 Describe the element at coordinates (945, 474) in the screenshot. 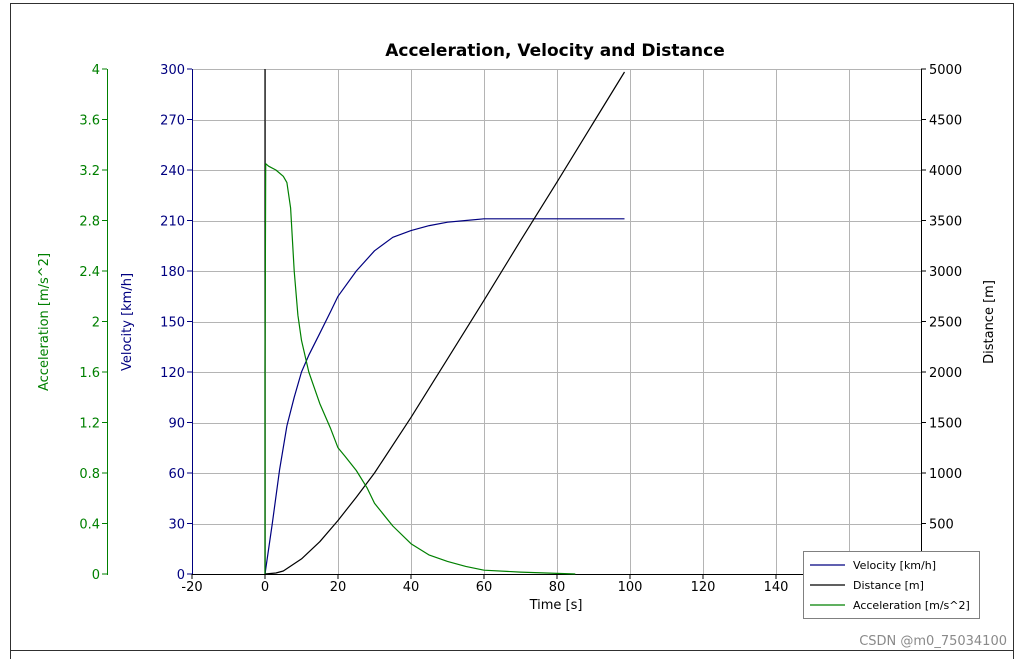

I see `distance-tick-label: 1000` at that location.